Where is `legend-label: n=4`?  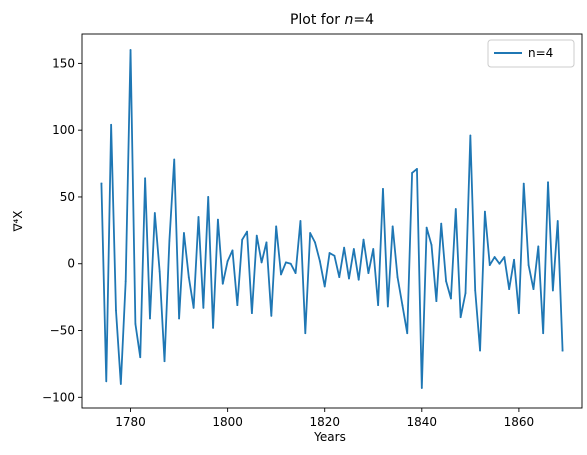
legend-label: n=4 is located at coordinates (540, 53).